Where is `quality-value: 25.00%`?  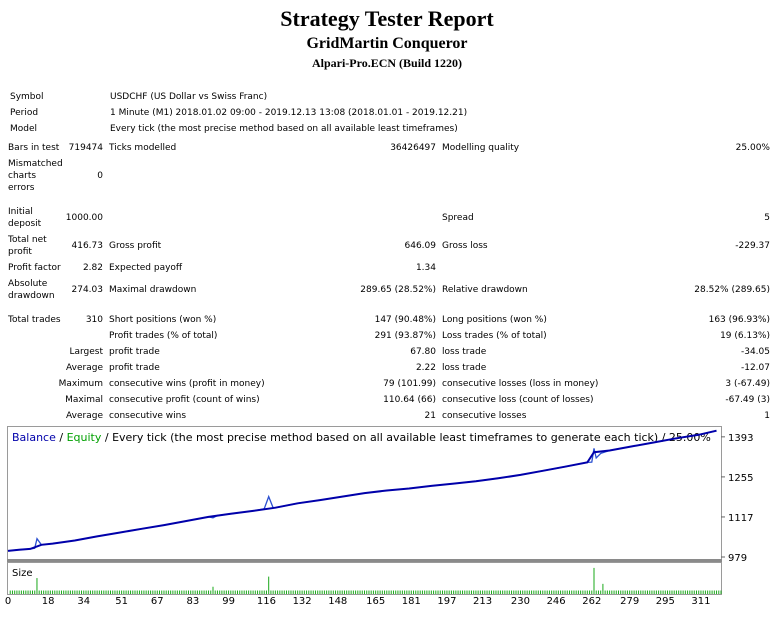 quality-value: 25.00% is located at coordinates (752, 148).